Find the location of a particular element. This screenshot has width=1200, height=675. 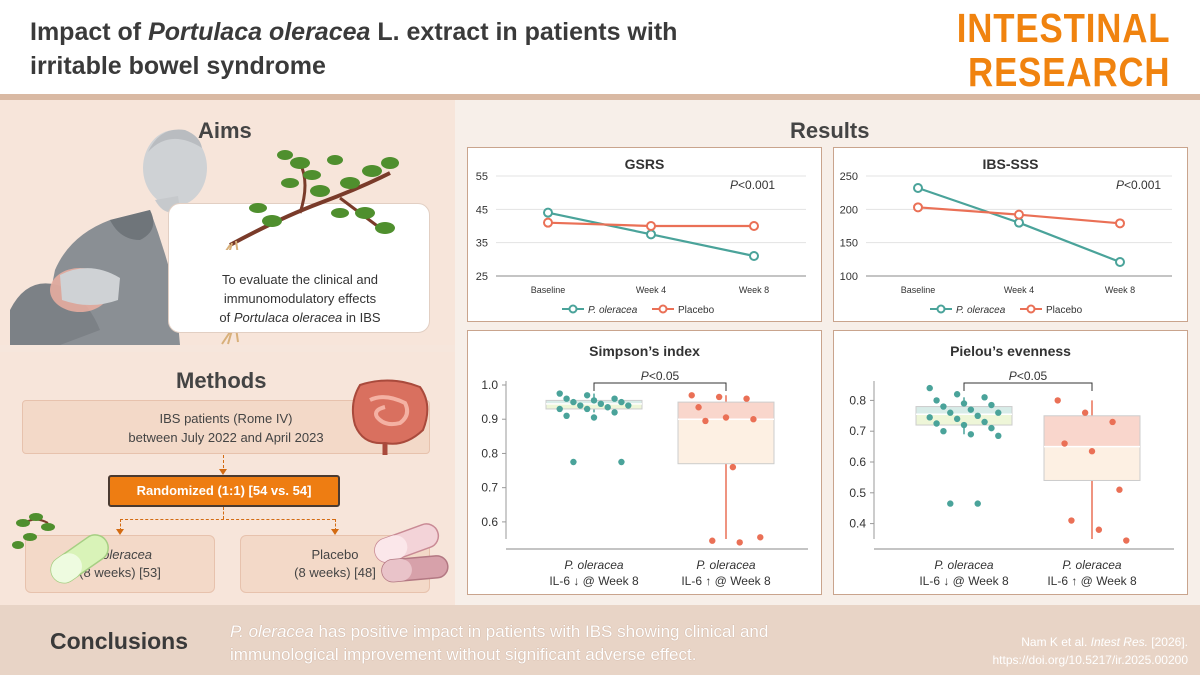

box-lower is located at coordinates (726, 441).